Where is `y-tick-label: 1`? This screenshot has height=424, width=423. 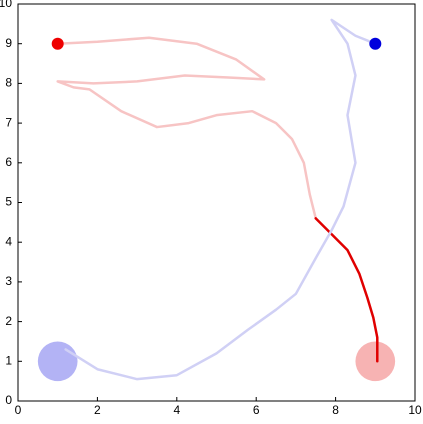 y-tick-label: 1 is located at coordinates (8, 360).